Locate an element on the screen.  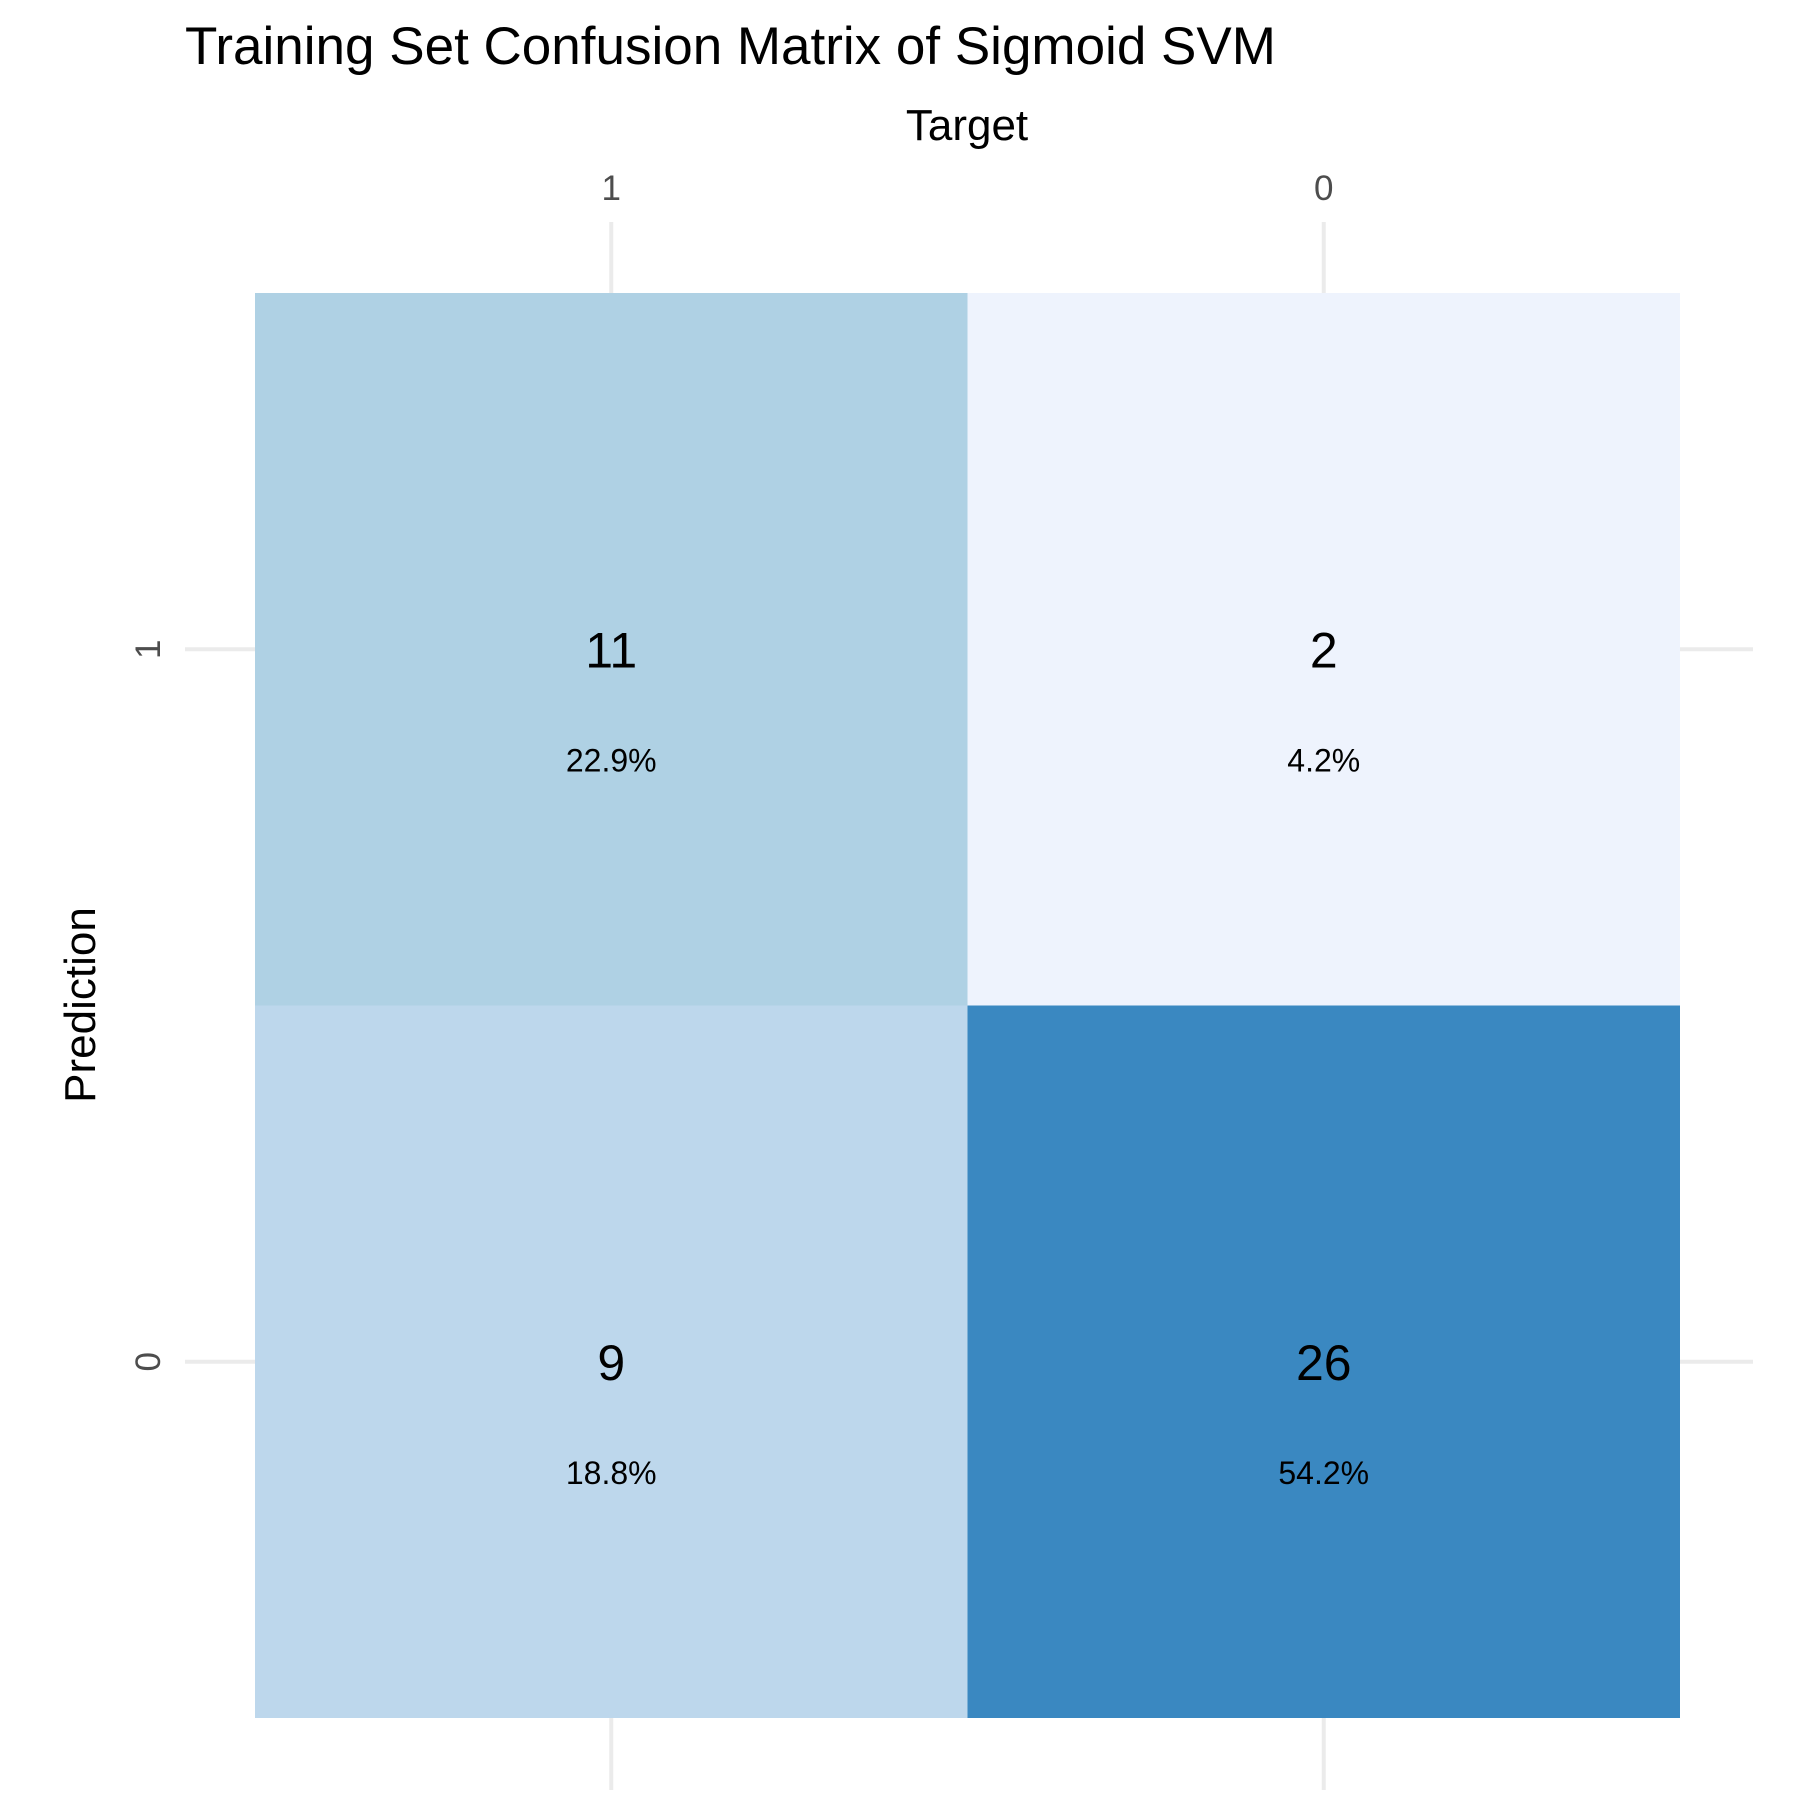
y-axis-title: Prediction is located at coordinates (80, 1005).